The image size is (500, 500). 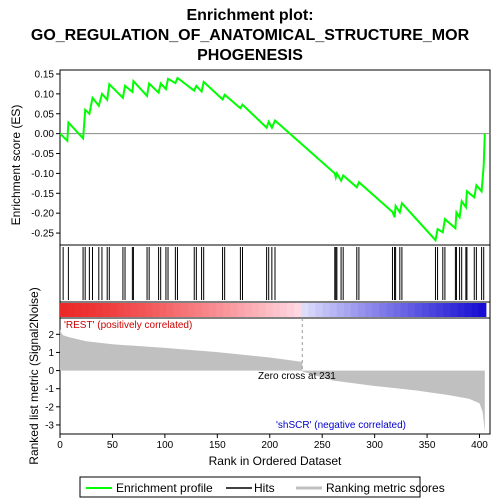 I want to click on rank-colorbar, so click(x=273, y=310).